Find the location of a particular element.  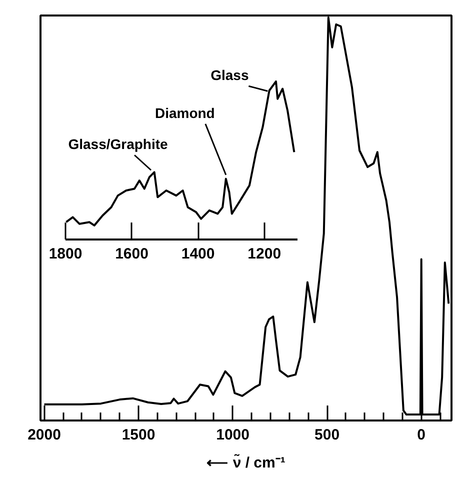

x-tick-label: 1600 is located at coordinates (131, 254).